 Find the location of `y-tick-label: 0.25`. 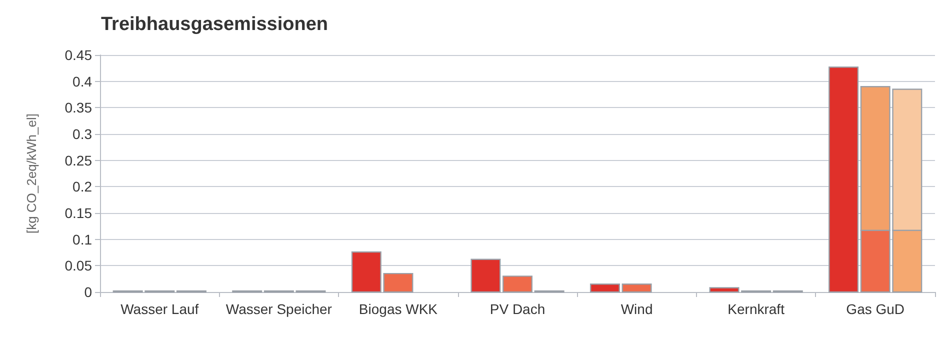

y-tick-label: 0.25 is located at coordinates (78, 160).